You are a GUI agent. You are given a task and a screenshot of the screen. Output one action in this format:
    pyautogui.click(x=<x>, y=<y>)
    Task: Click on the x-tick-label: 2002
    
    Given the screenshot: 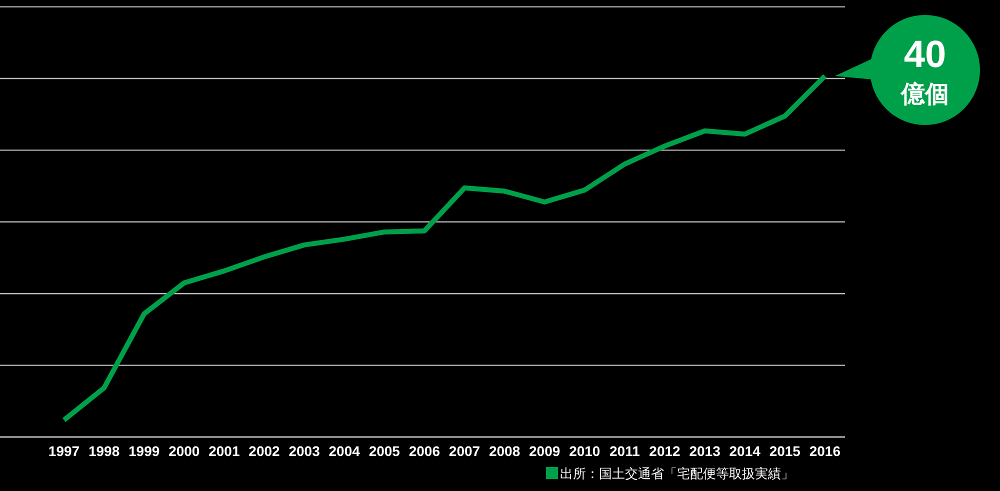 What is the action you would take?
    pyautogui.click(x=264, y=451)
    